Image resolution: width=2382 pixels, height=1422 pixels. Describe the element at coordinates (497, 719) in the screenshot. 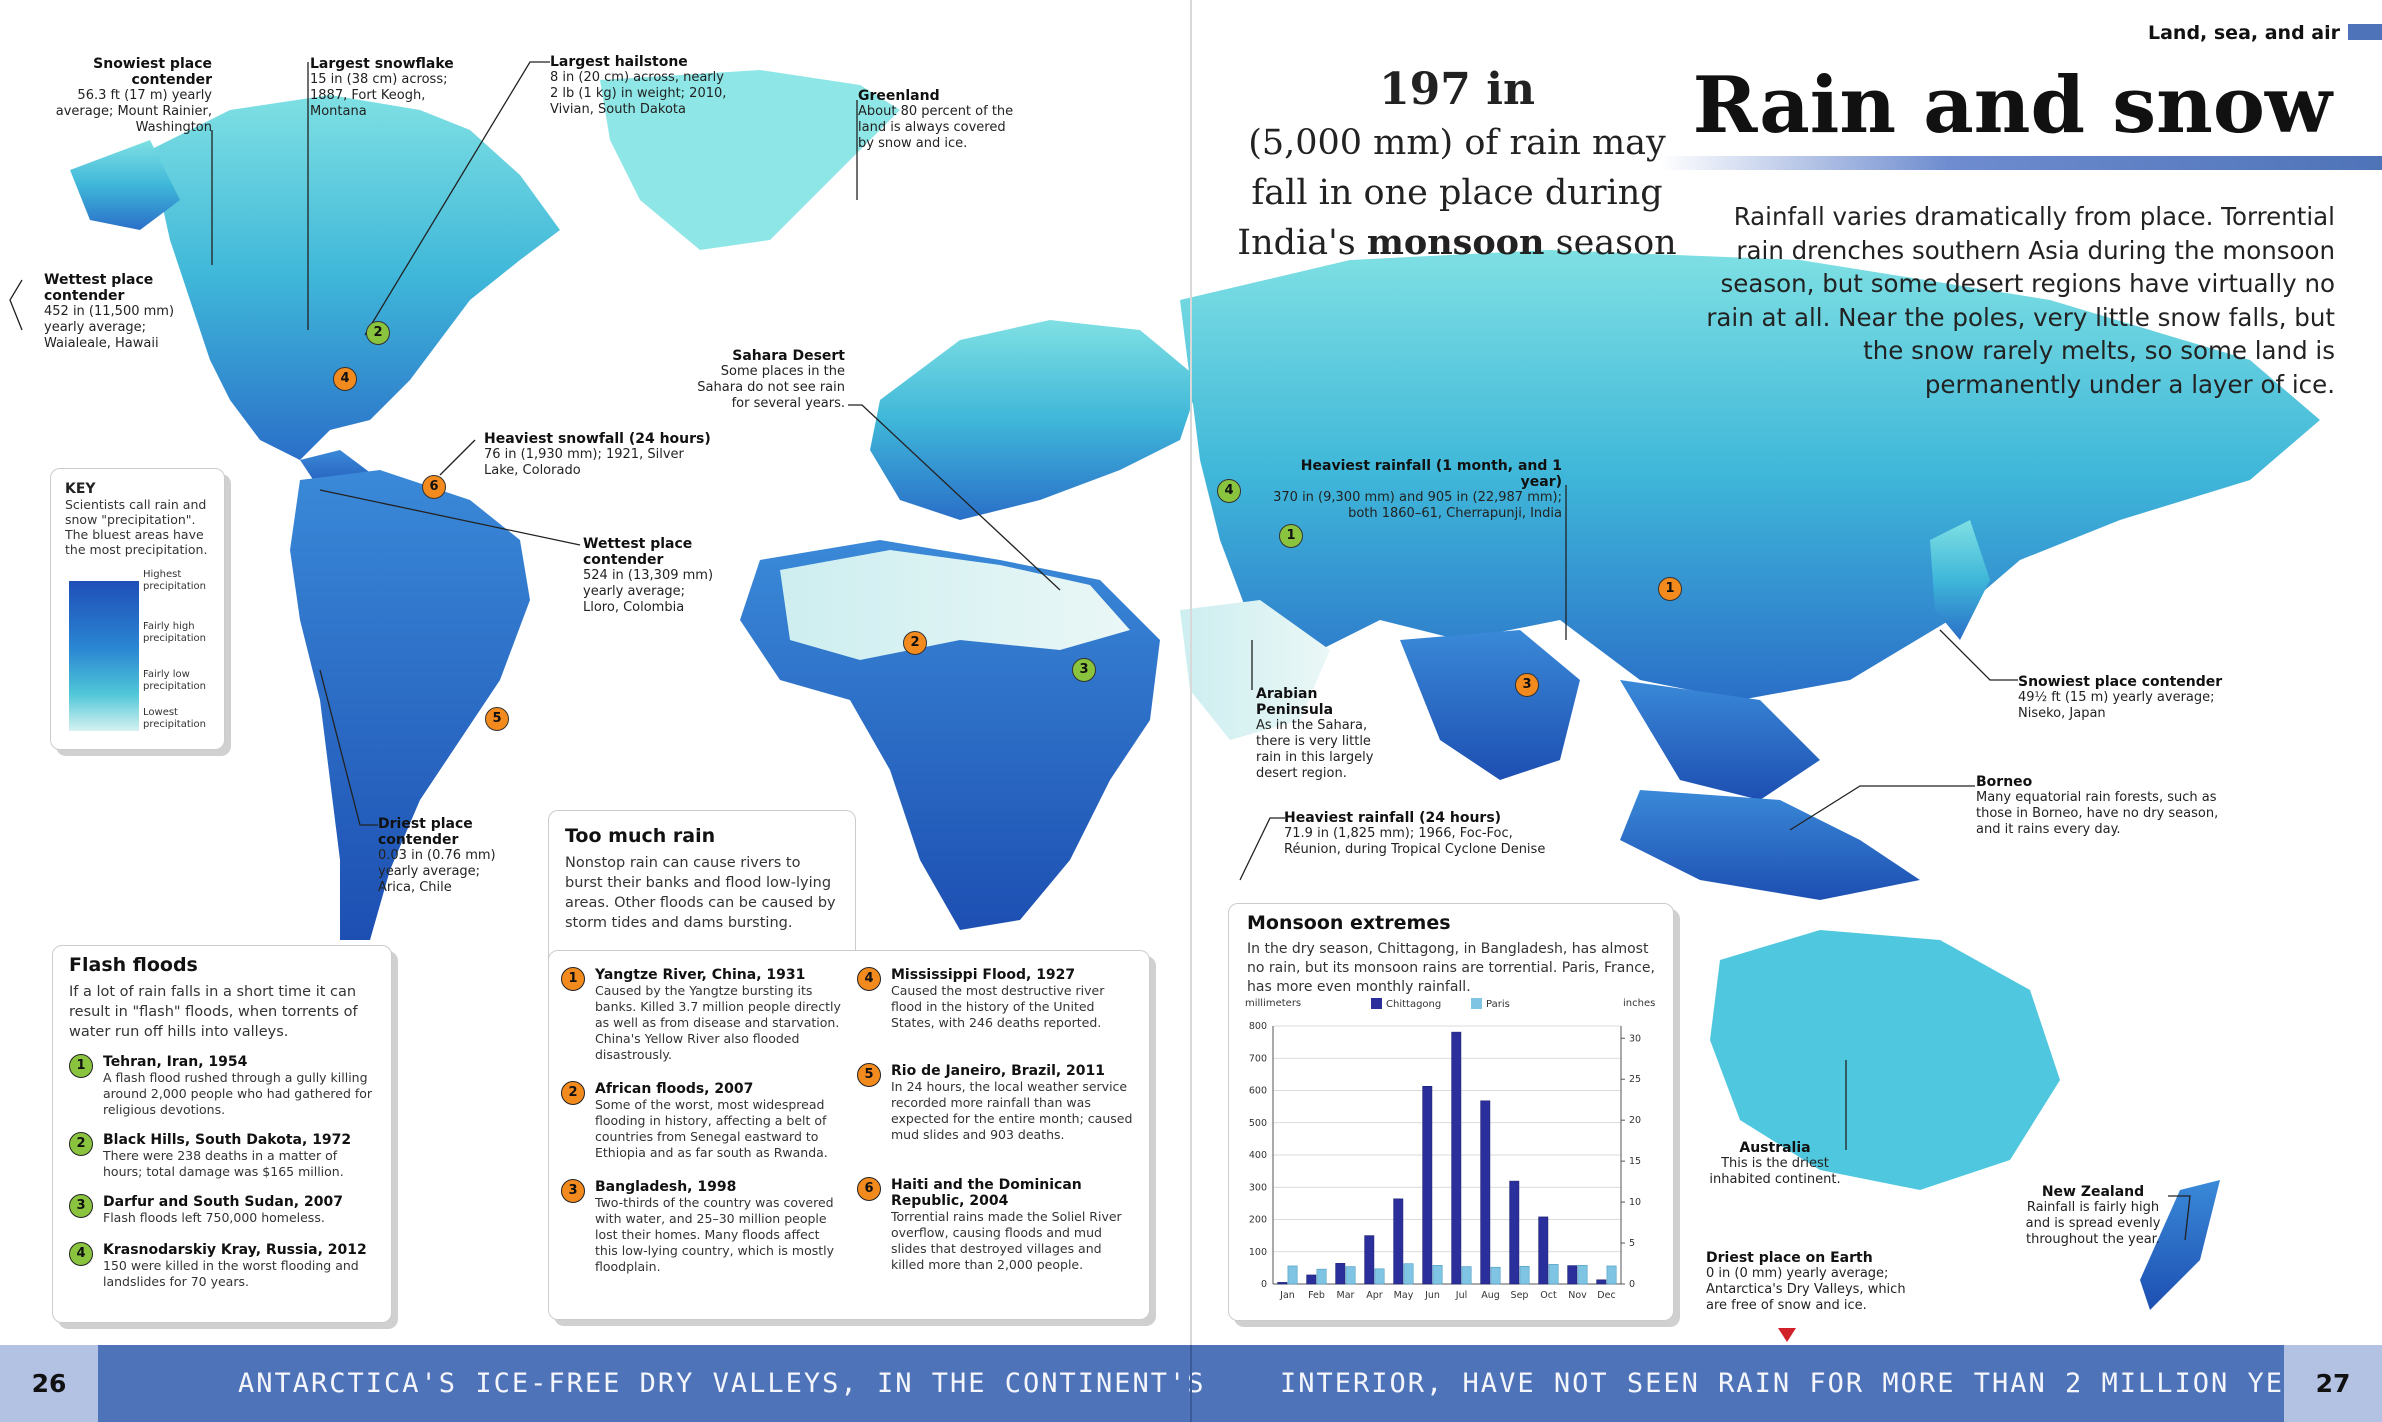

I see `flood-marker-5: 5` at that location.